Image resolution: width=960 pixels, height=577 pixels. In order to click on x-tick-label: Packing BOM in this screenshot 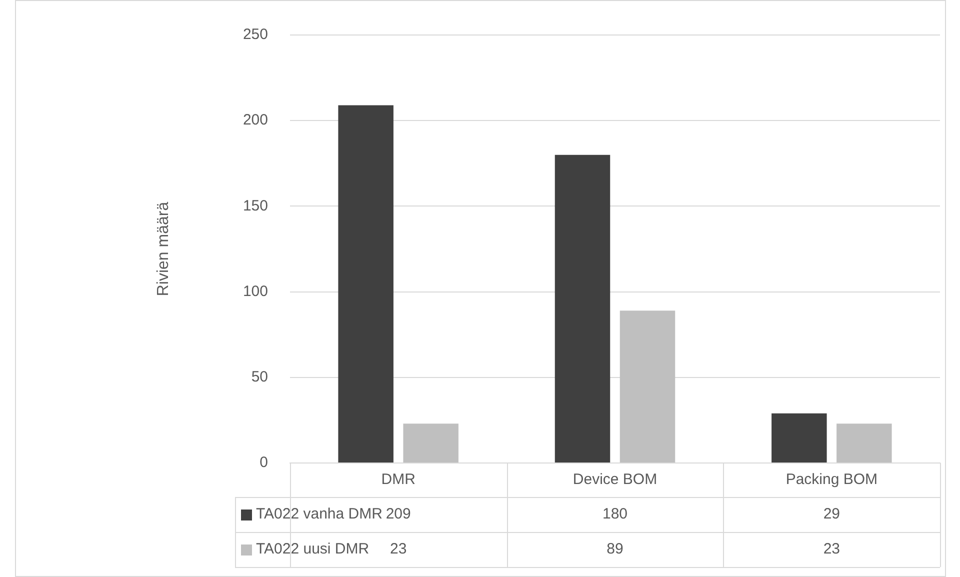, I will do `click(832, 479)`.